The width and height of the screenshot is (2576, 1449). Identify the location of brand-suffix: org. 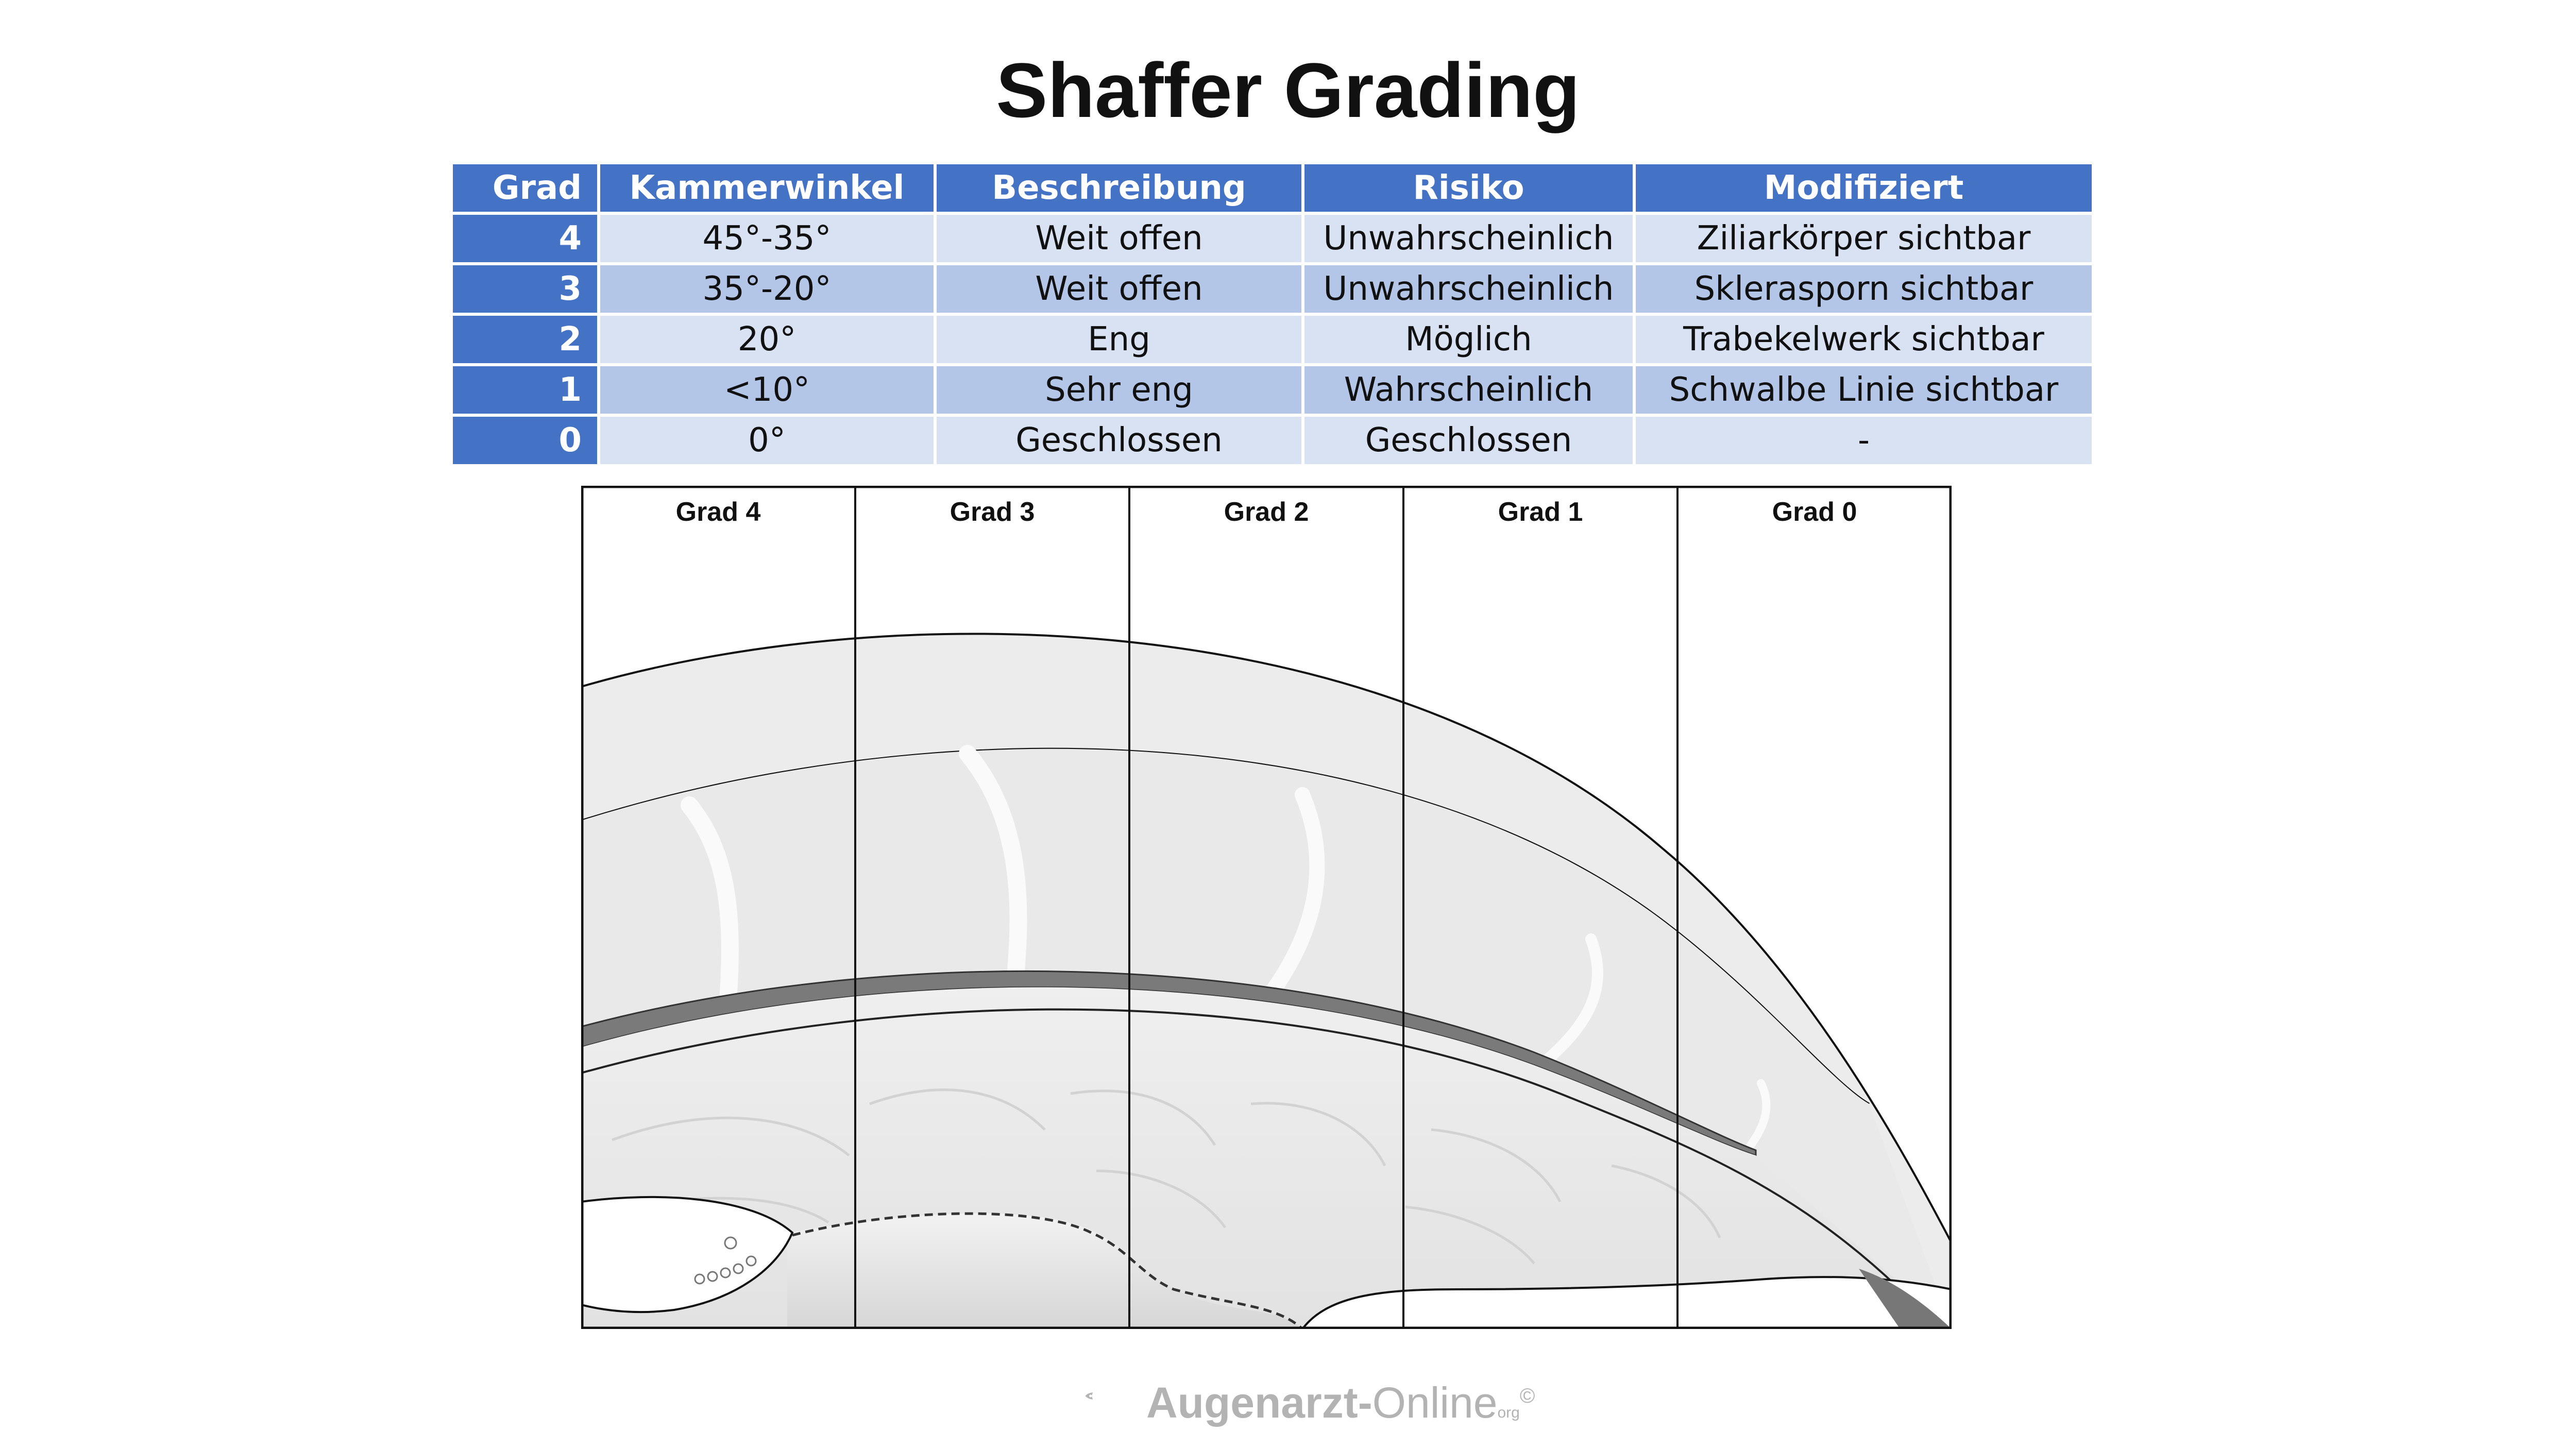
(1508, 1413).